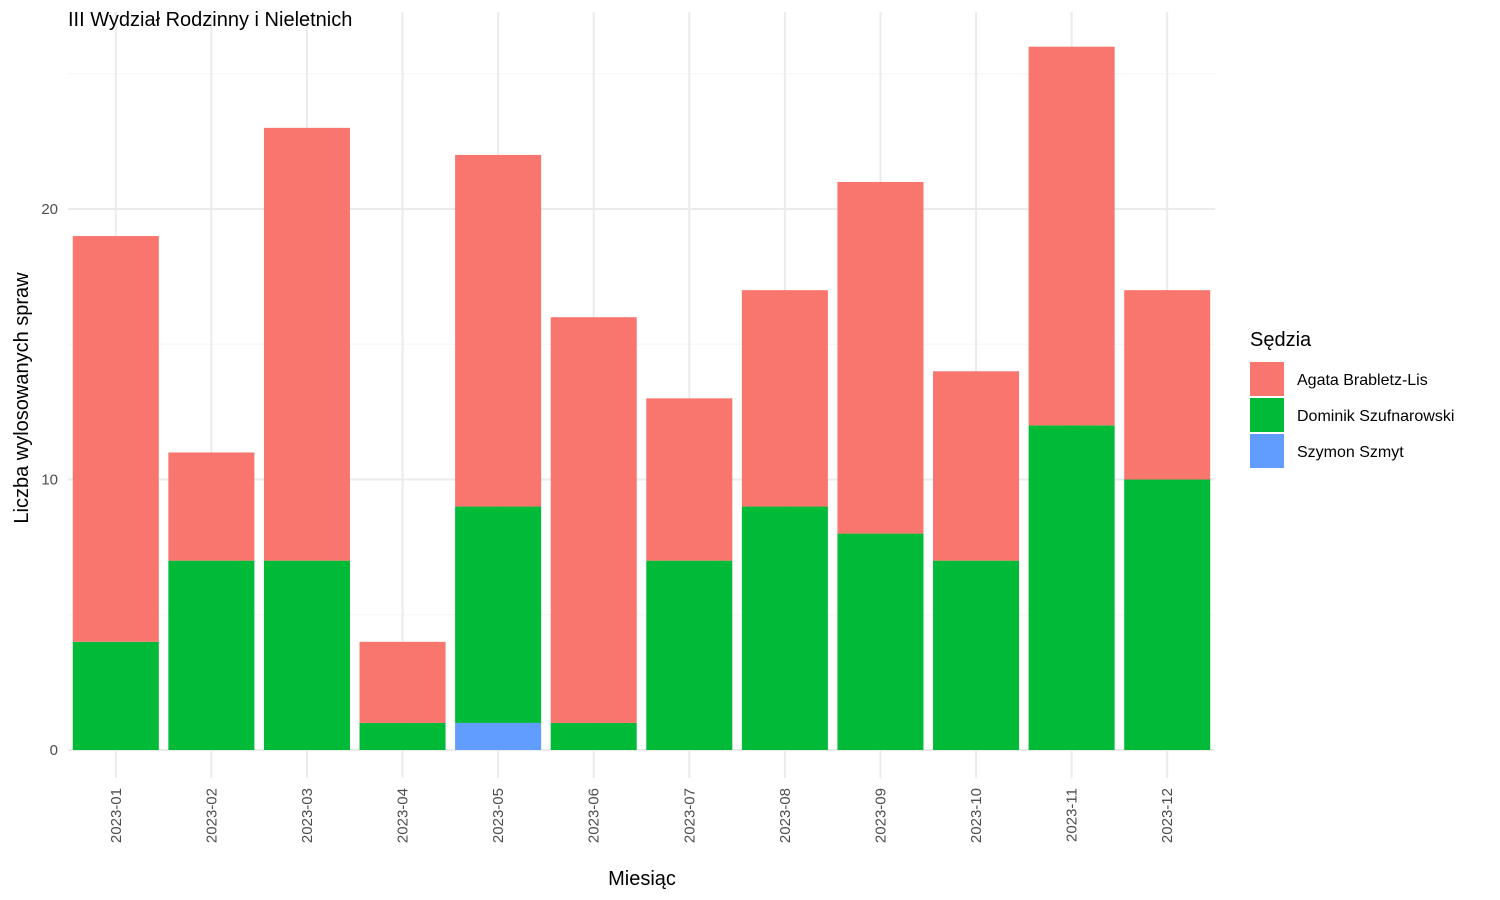 The image size is (1500, 900). I want to click on bar-segment-2023-03-dominik-szufnarowski, so click(306, 655).